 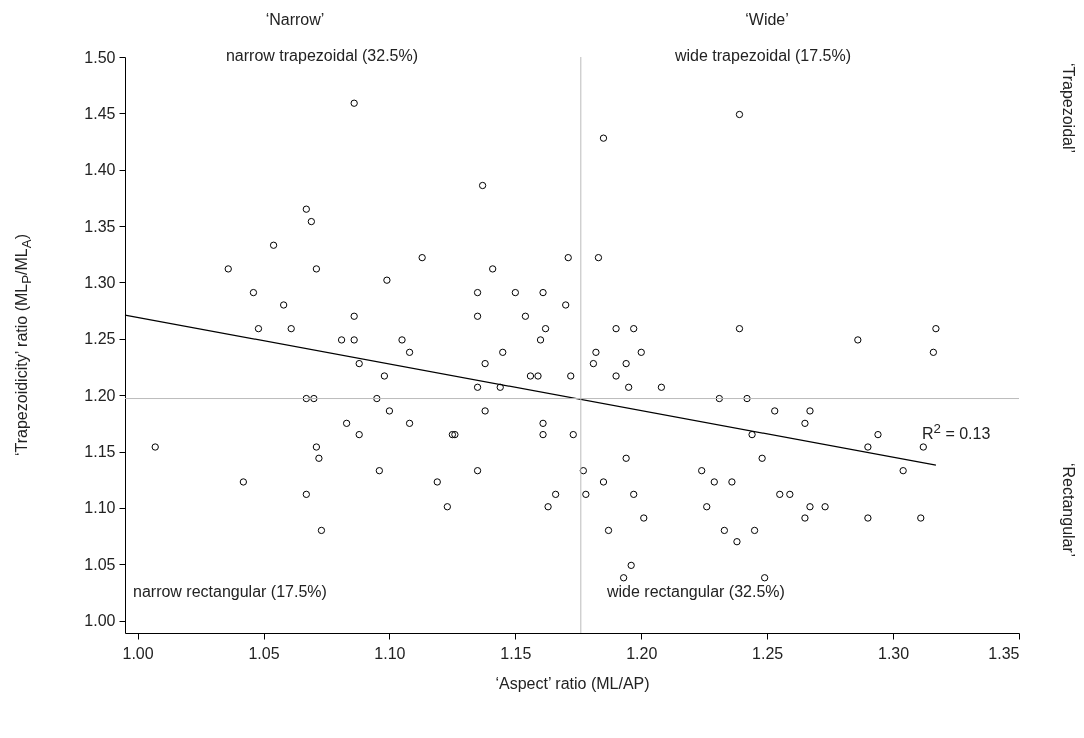 I want to click on text: ‘Narrow’, so click(x=295, y=19).